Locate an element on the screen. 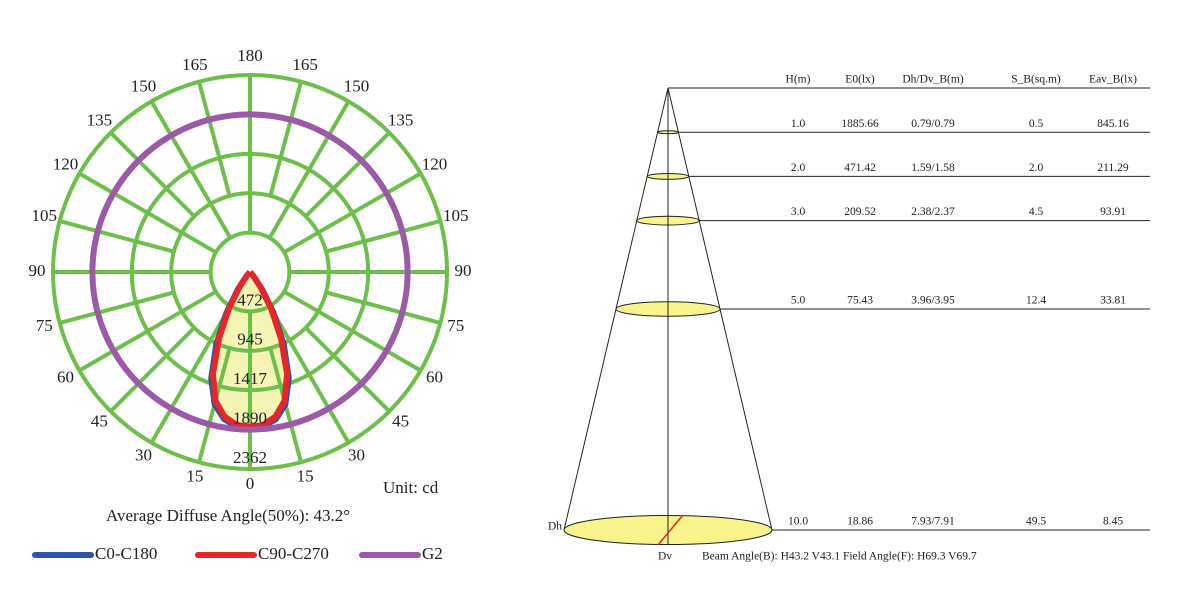 Image resolution: width=1190 pixels, height=607 pixels. cell: 49.5 is located at coordinates (1036, 522).